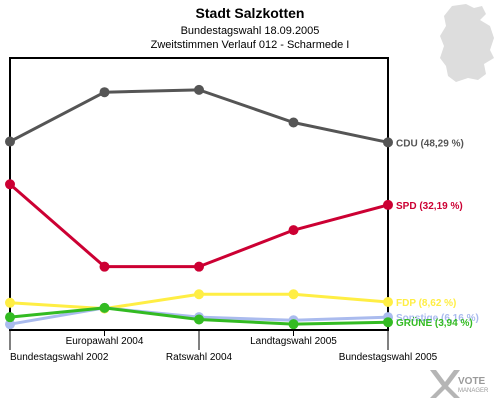 This screenshot has height=400, width=500. What do you see at coordinates (467, 43) in the screenshot?
I see `germany-map-icon` at bounding box center [467, 43].